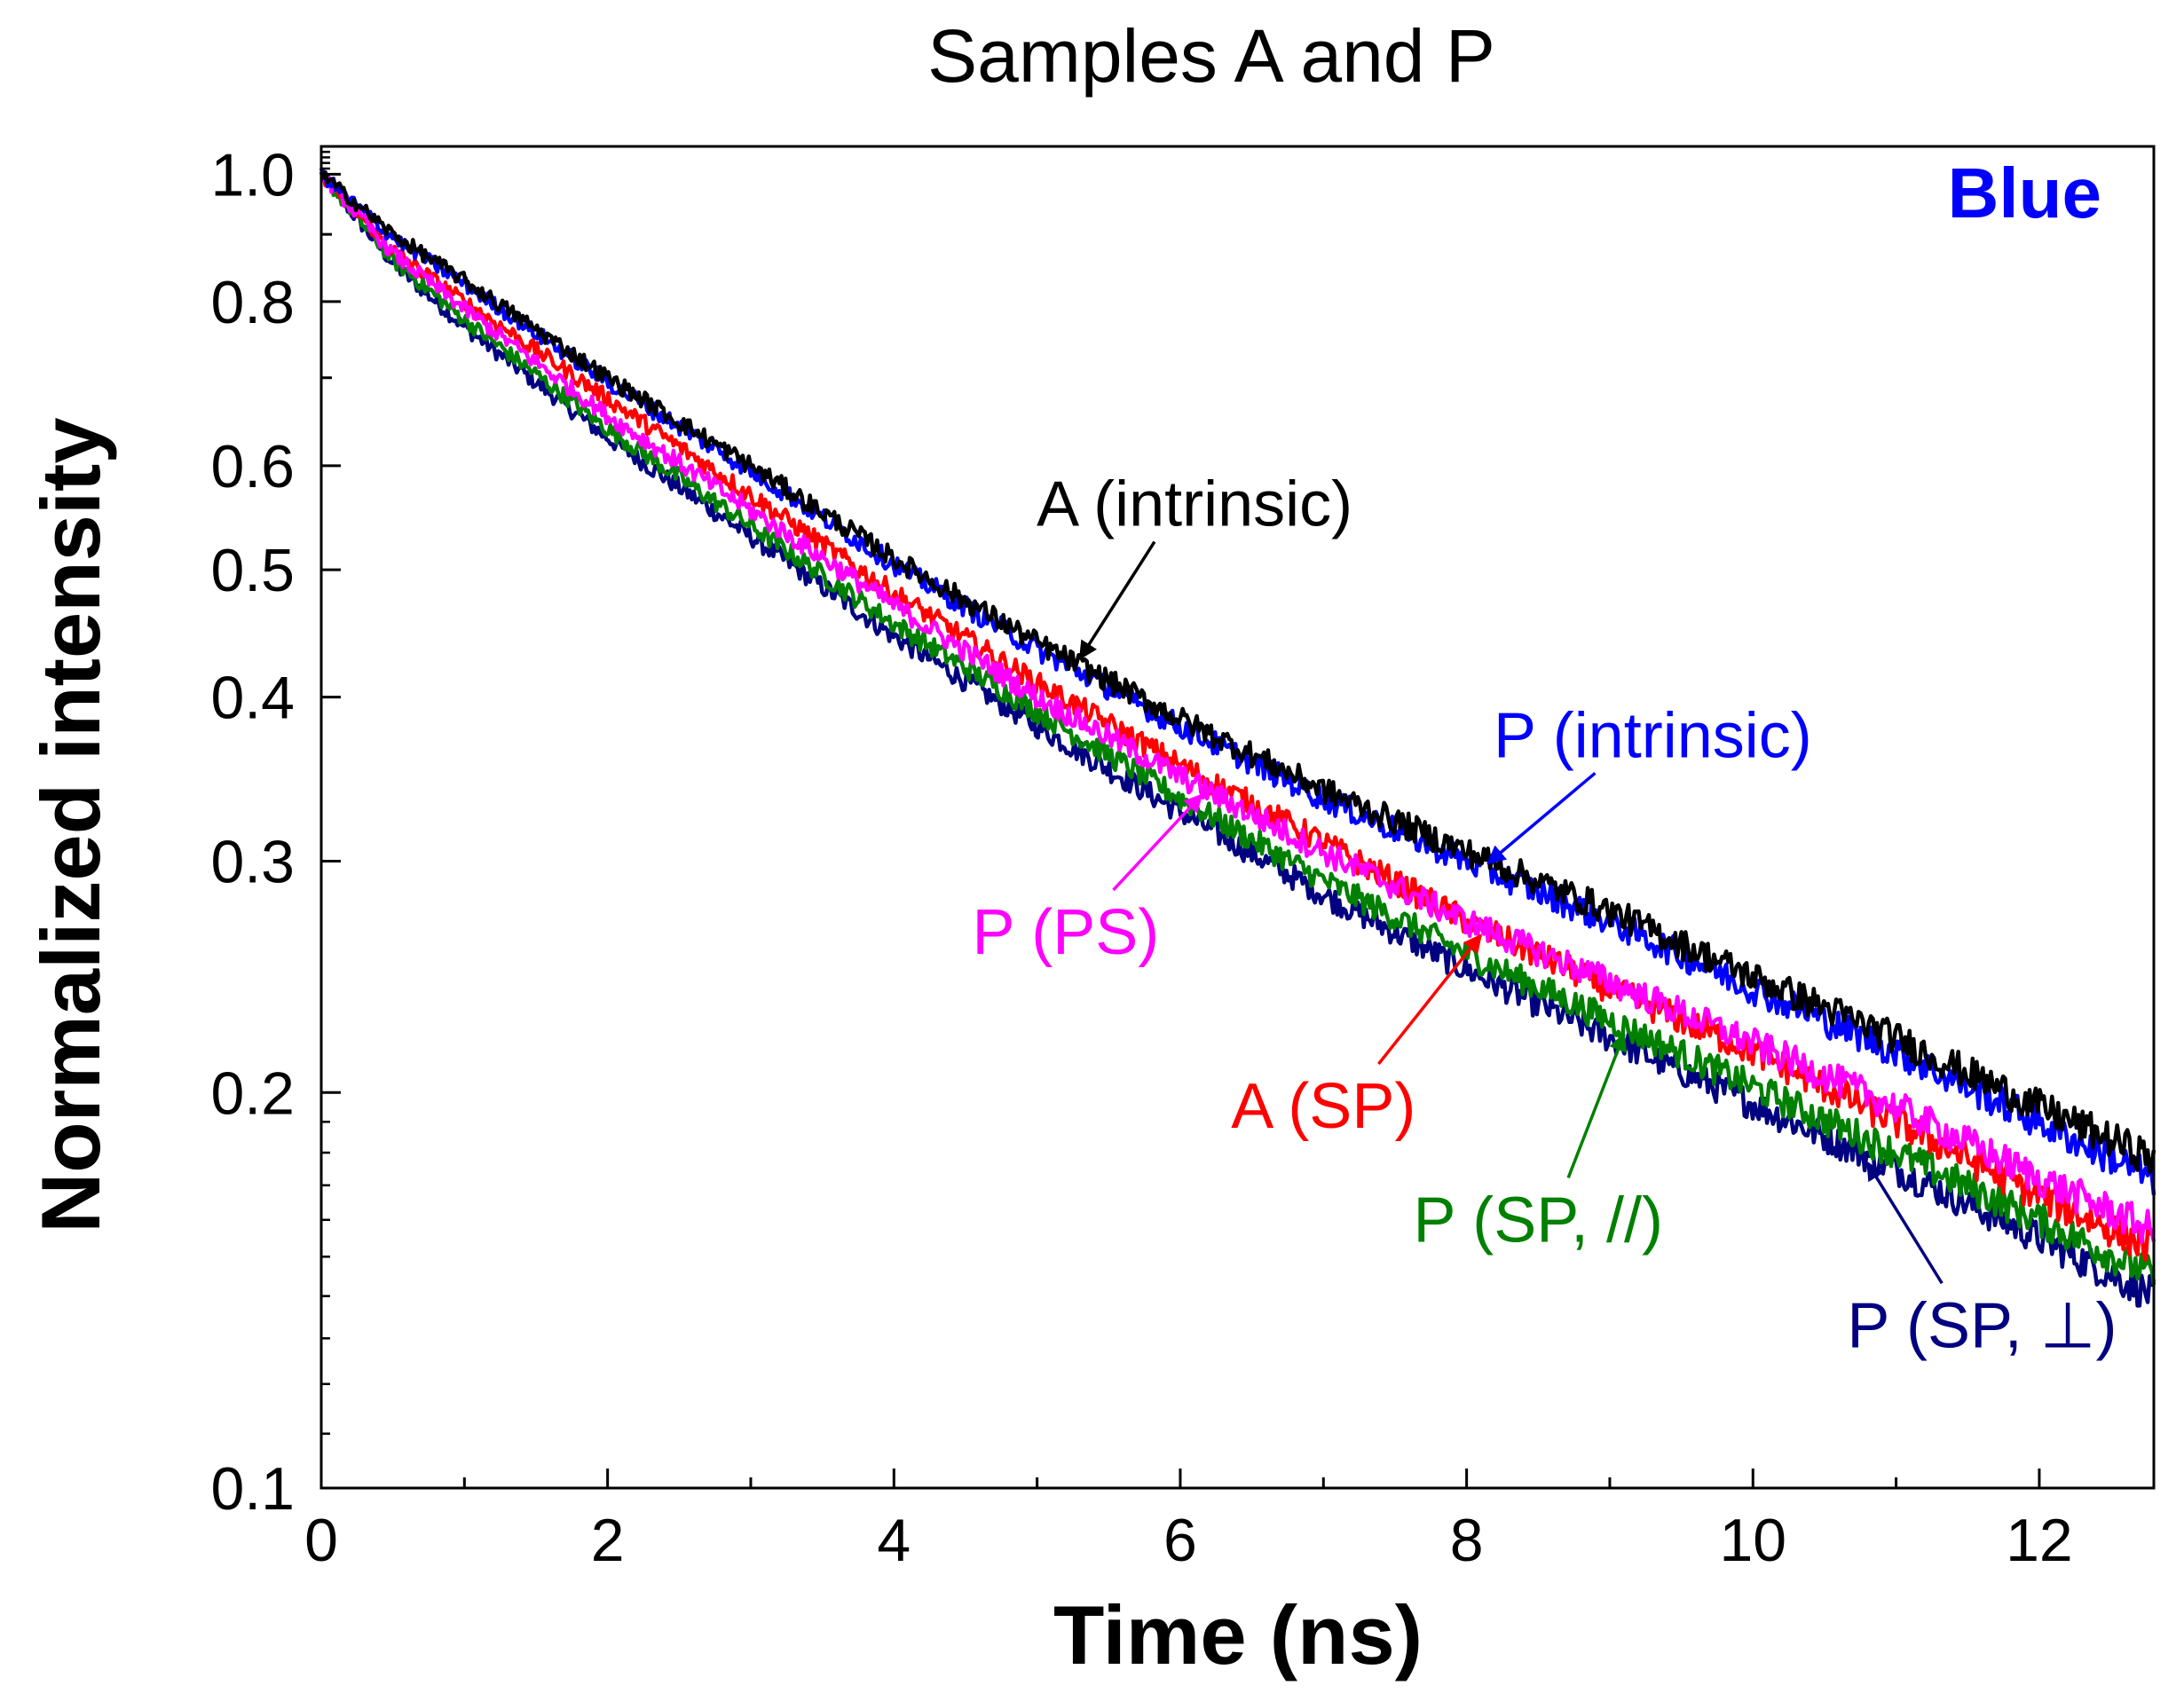 This screenshot has width=2184, height=1701. What do you see at coordinates (252, 862) in the screenshot?
I see `y-tick-label-5: 0.3` at bounding box center [252, 862].